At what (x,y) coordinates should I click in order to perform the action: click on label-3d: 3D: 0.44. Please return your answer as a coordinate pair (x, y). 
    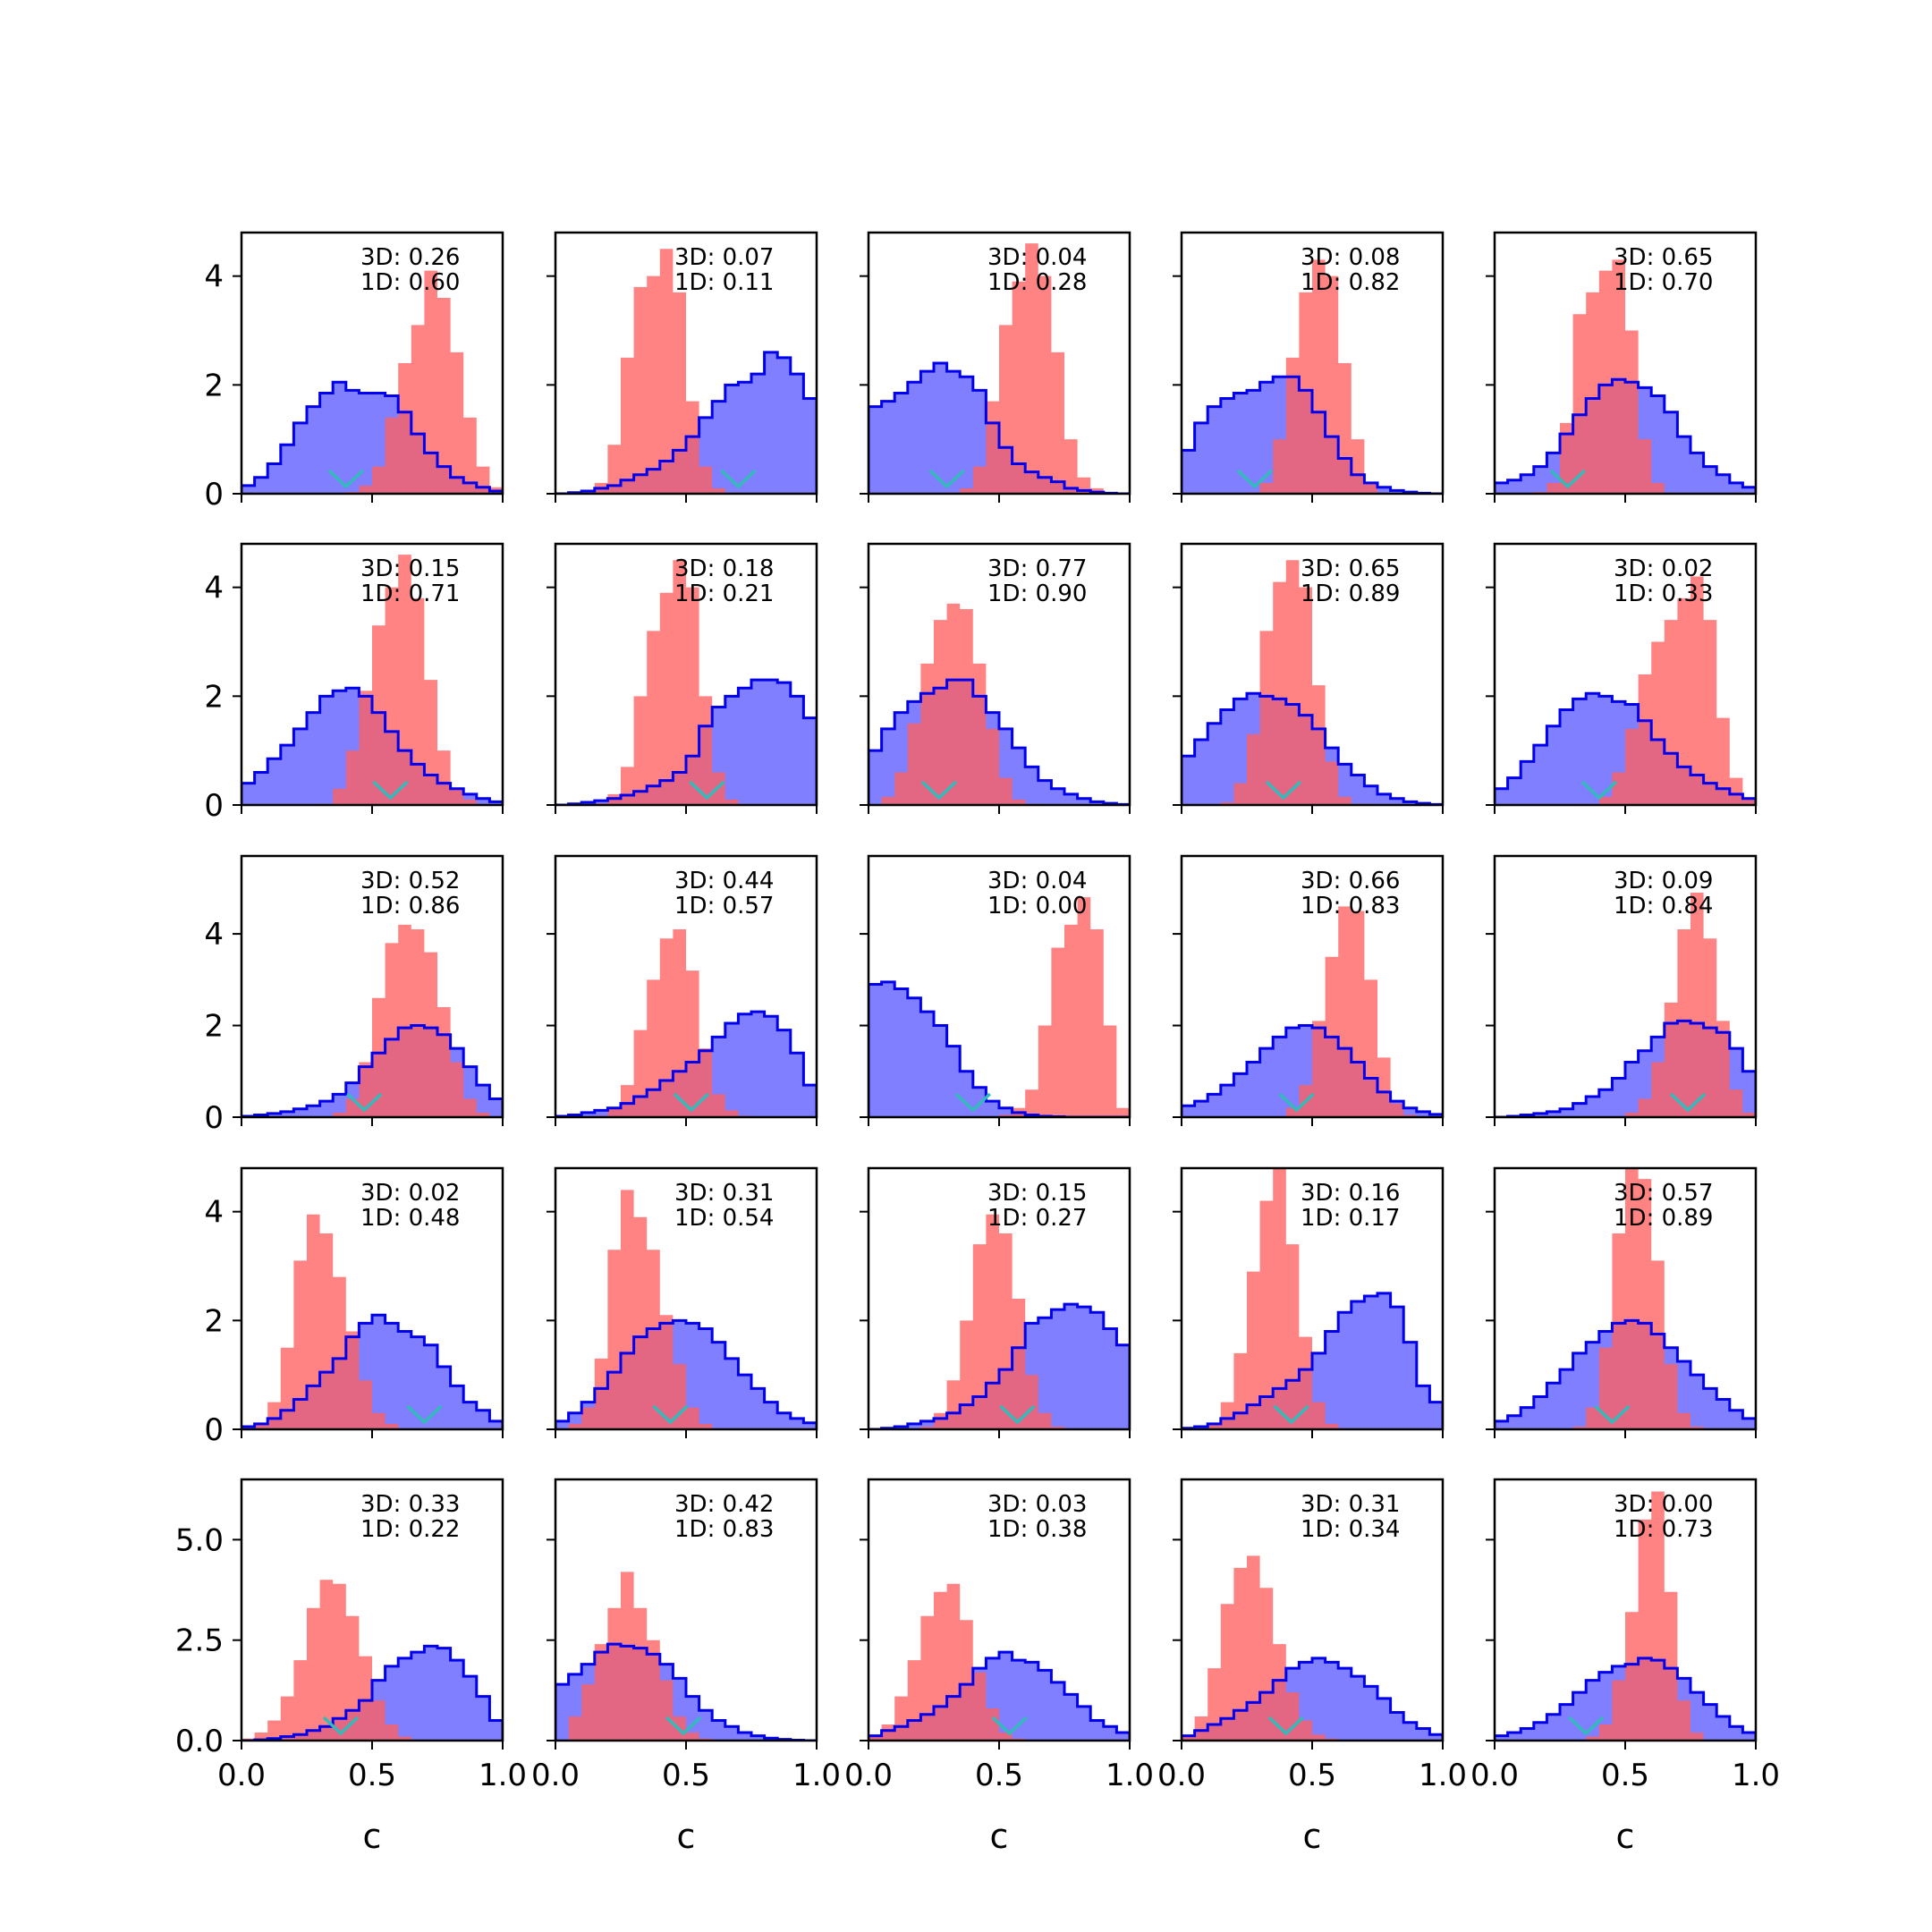
    Looking at the image, I should click on (724, 881).